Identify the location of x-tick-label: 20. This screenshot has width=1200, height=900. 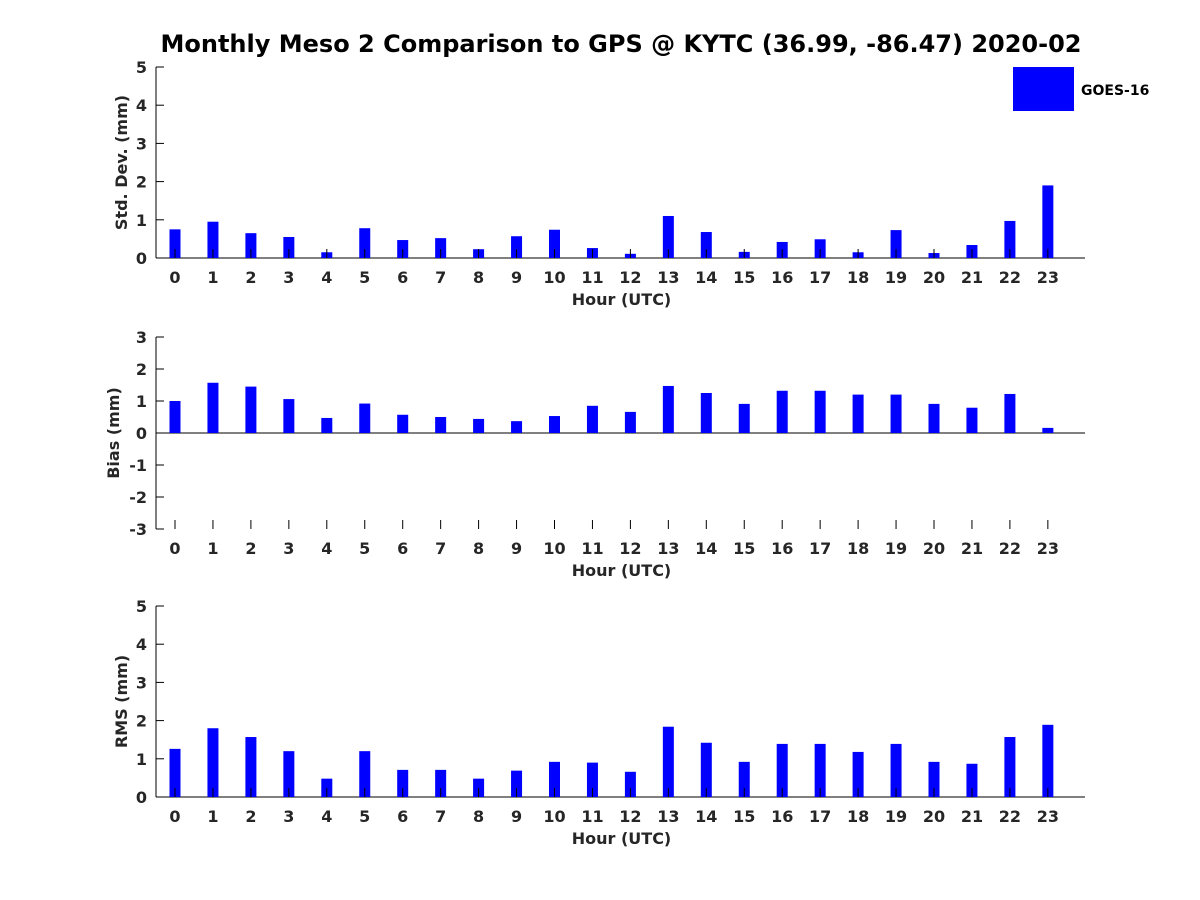
(934, 548).